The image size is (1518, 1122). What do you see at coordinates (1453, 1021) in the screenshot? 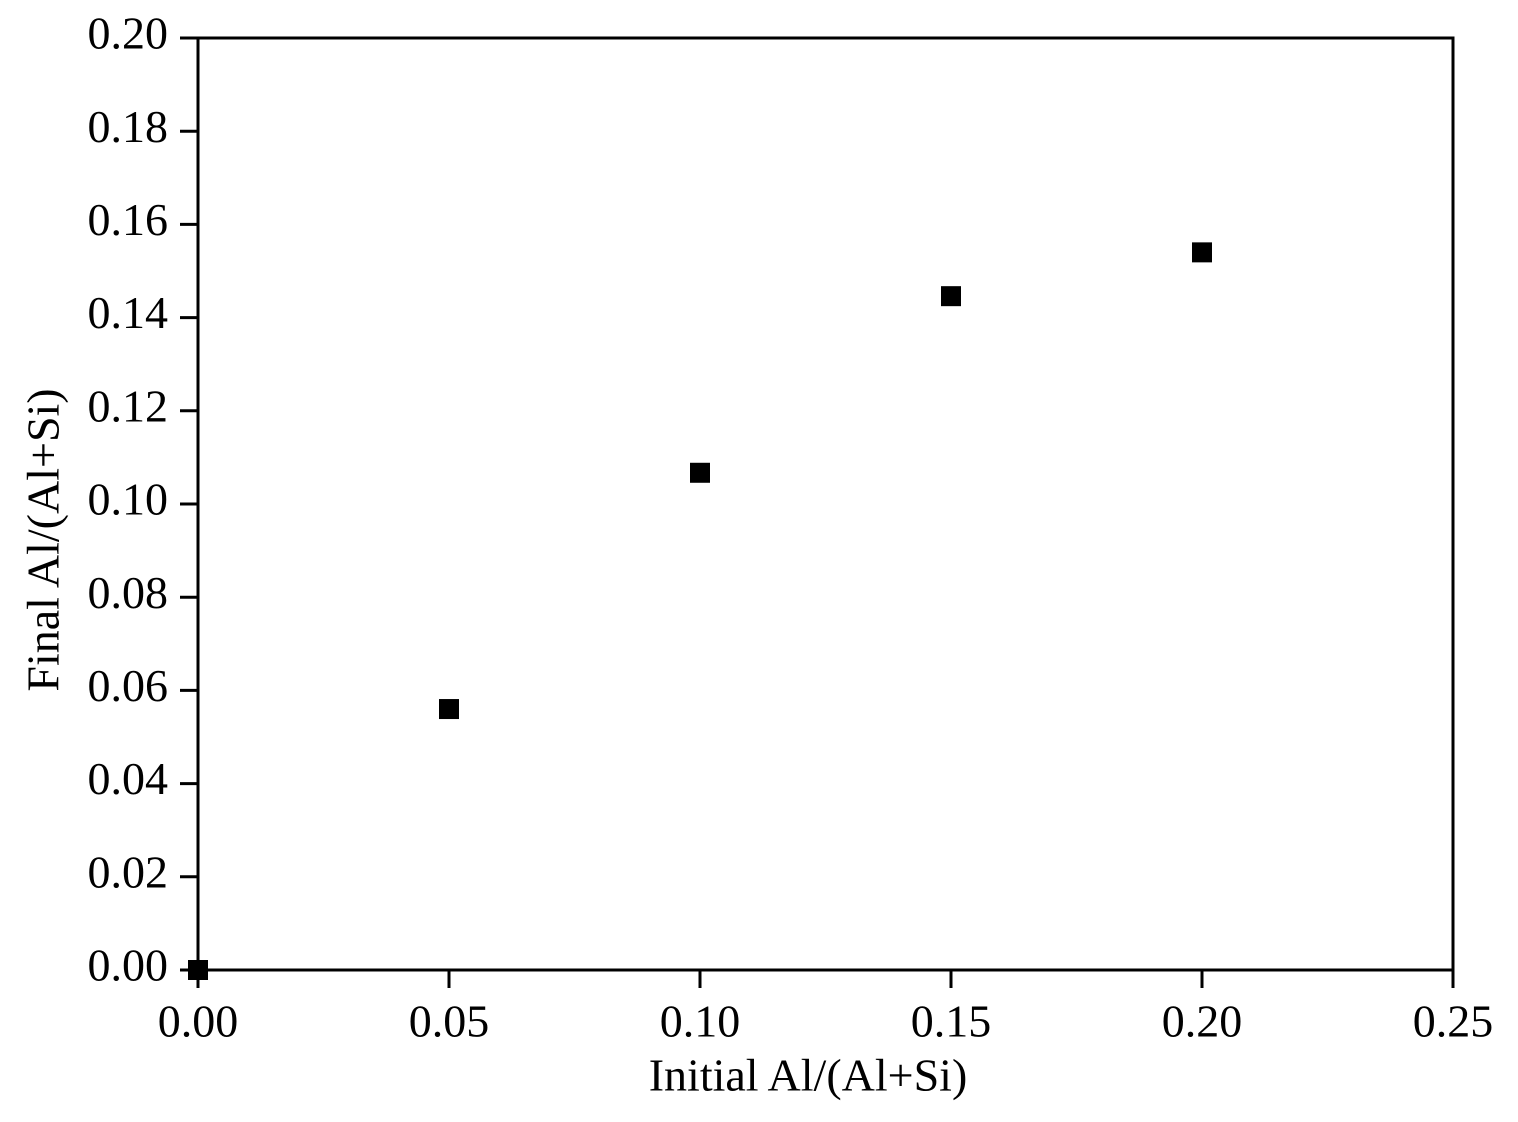
I see `x-tick-label: 0.25` at bounding box center [1453, 1021].